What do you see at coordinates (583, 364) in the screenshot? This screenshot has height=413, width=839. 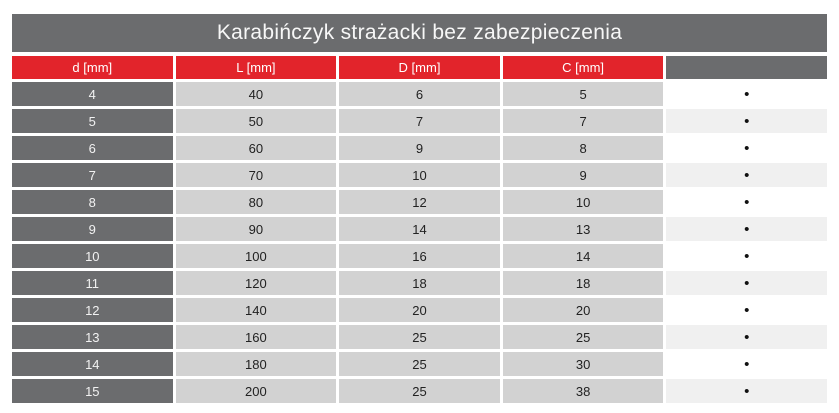 I see `table-cell-value: 30` at bounding box center [583, 364].